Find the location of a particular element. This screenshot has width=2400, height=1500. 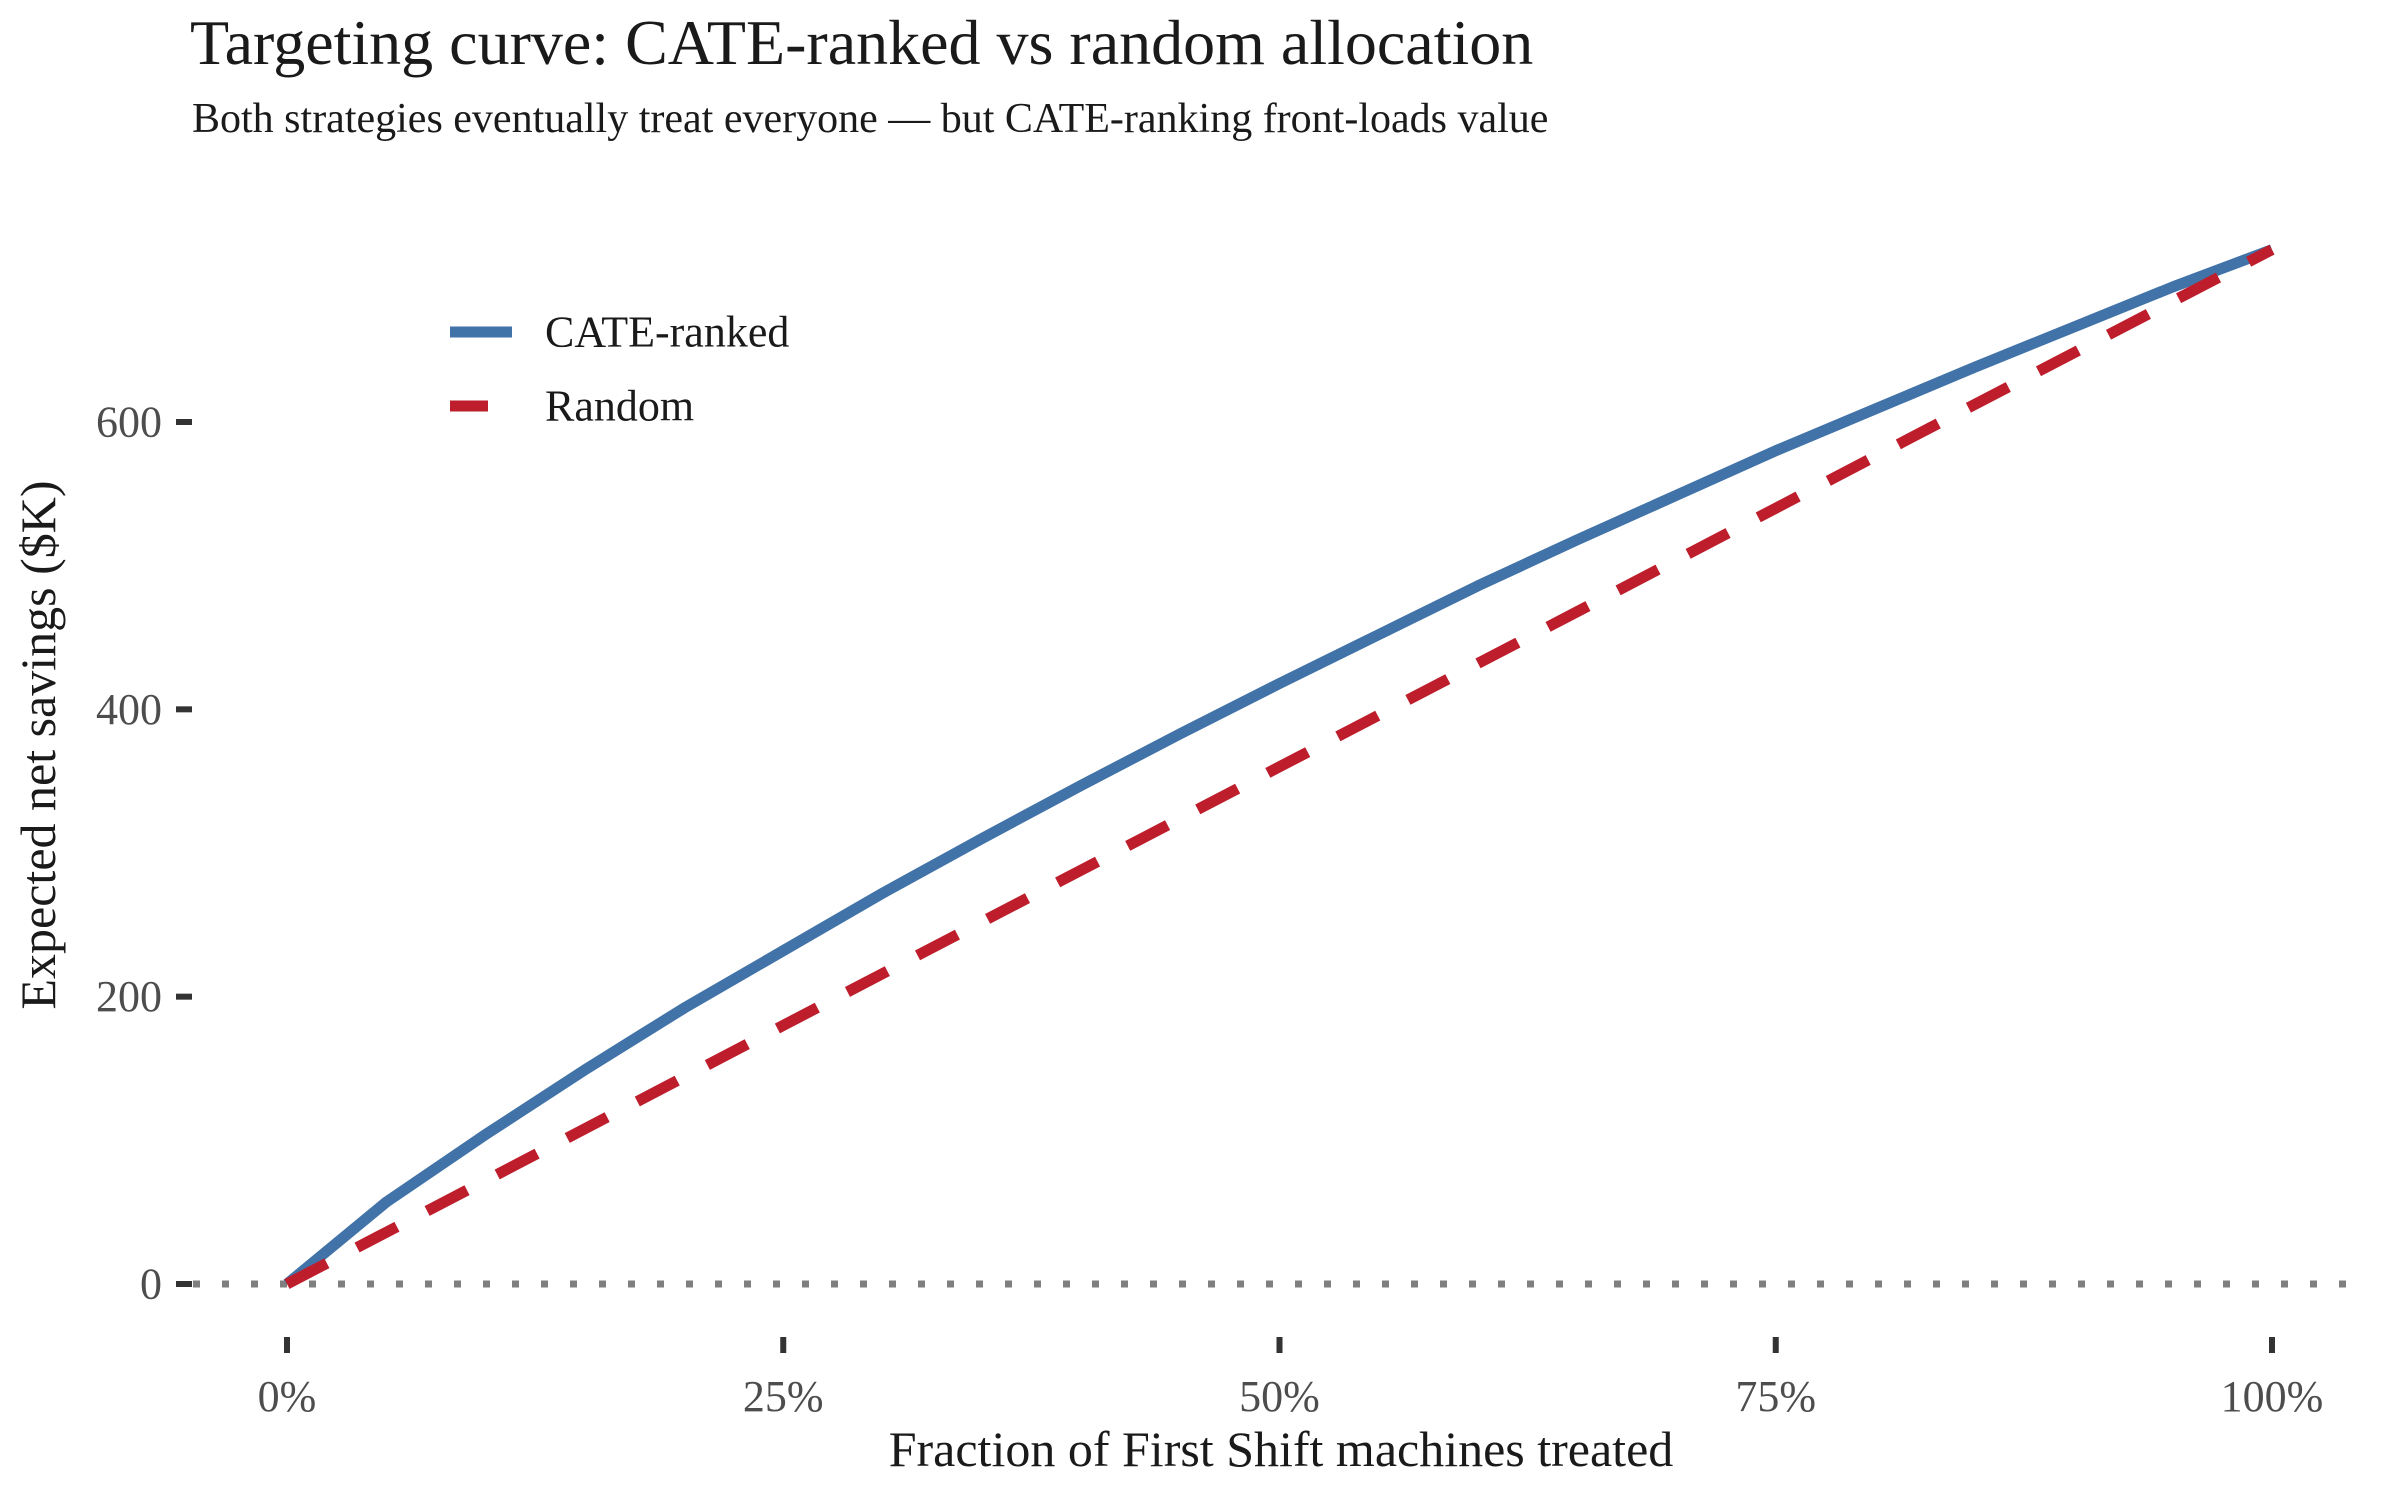

y-tick-label: 600 is located at coordinates (129, 422).